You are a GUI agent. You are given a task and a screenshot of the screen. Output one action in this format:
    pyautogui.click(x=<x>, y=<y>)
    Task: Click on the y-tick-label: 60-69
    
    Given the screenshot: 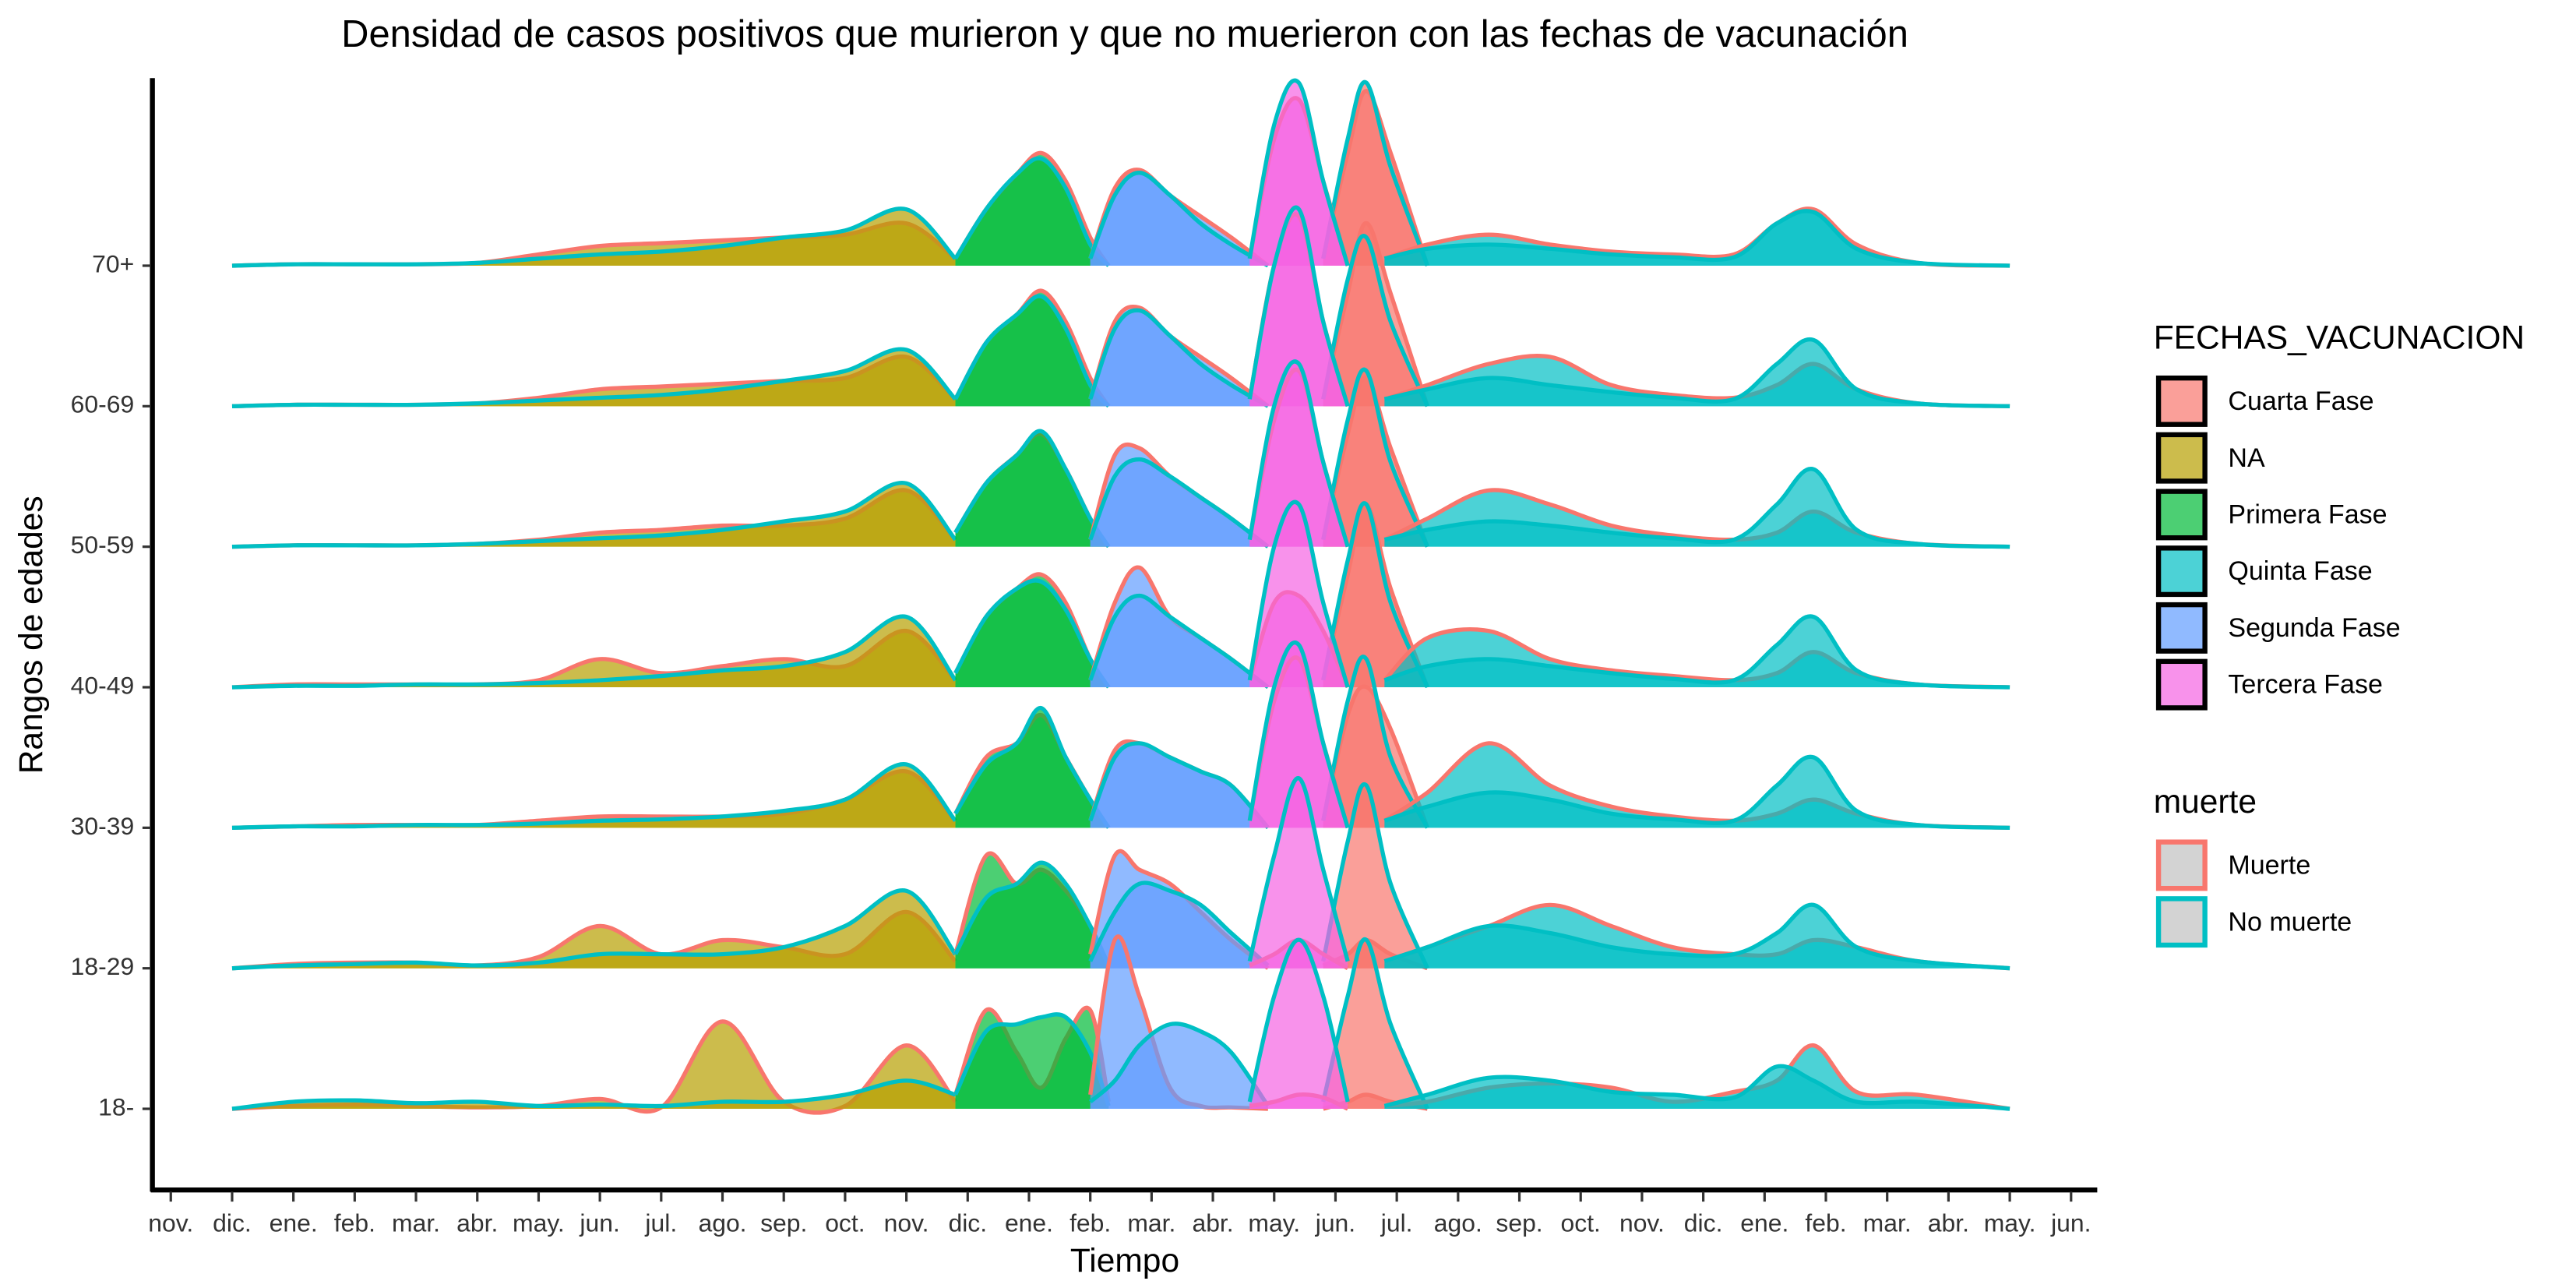 What is the action you would take?
    pyautogui.click(x=103, y=404)
    